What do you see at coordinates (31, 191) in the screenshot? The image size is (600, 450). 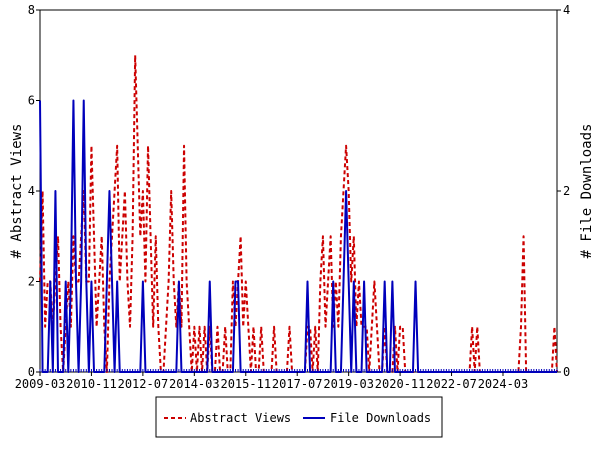 I see `y-tick-label: 4` at bounding box center [31, 191].